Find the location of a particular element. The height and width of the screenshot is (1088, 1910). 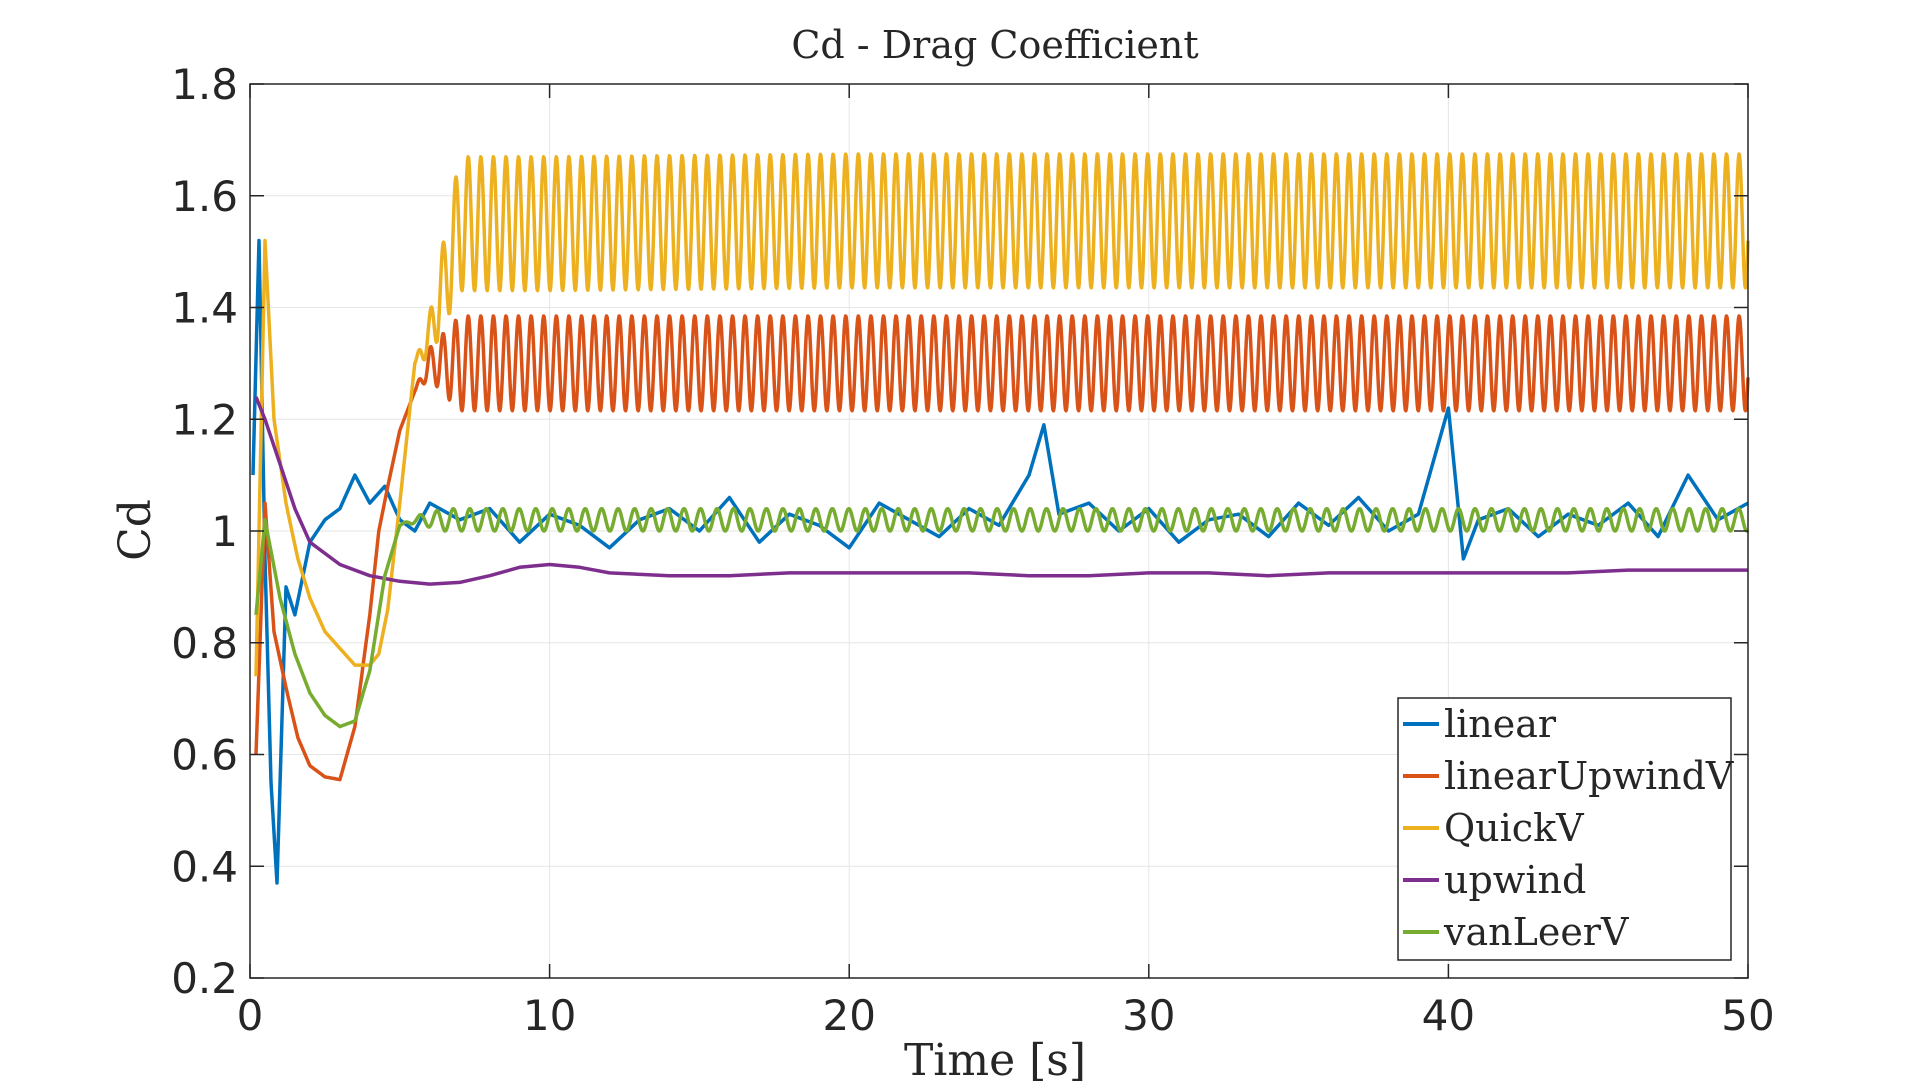

legend-box is located at coordinates (1564, 829).